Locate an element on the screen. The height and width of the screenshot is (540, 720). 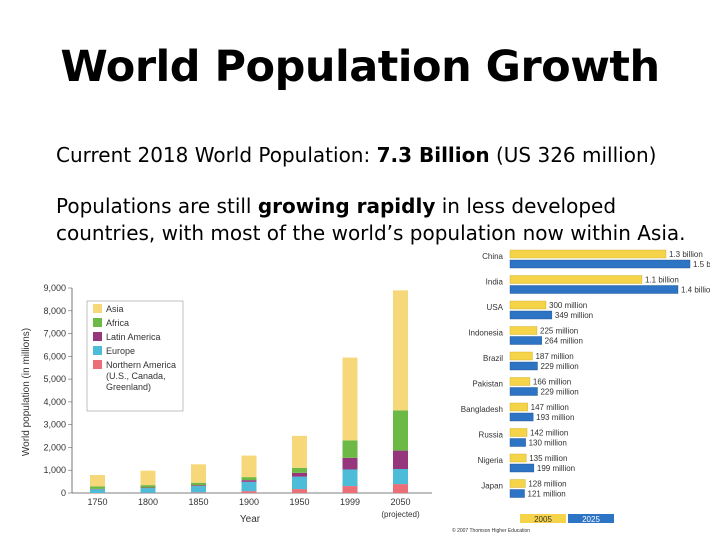
value-2005-pakistan: 166 million is located at coordinates (552, 382).